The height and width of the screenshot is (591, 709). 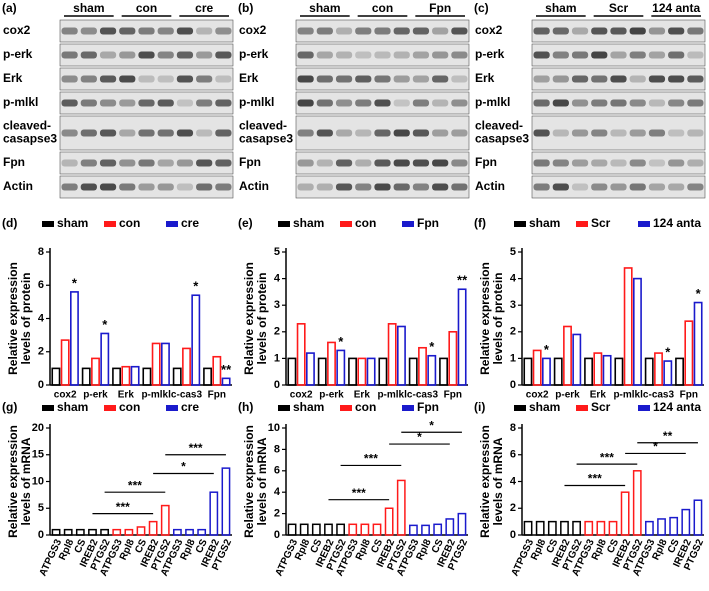 I want to click on y-tick-label: 0, so click(x=277, y=385).